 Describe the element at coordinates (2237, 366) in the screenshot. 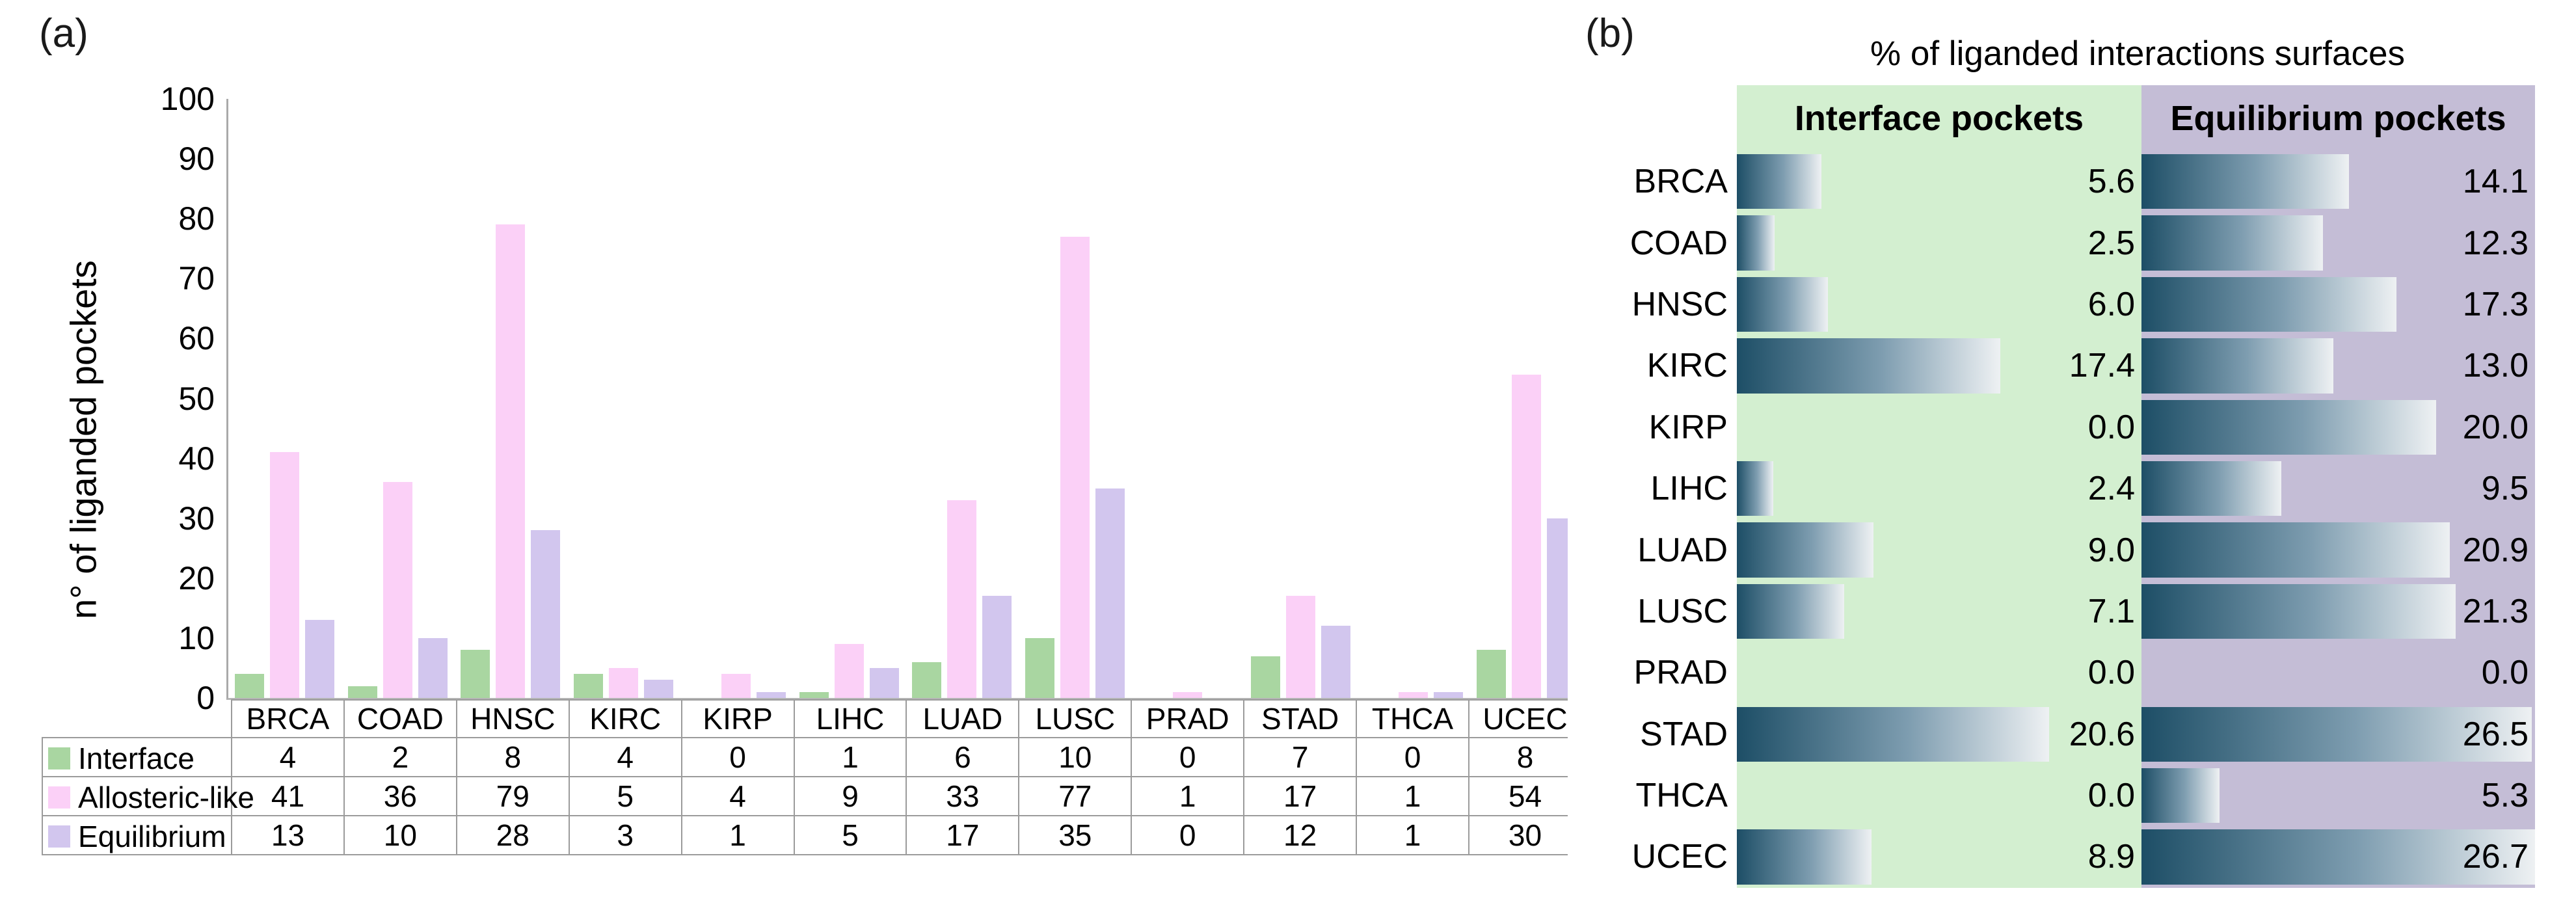

I see `equilibrium-bar-kirc` at that location.